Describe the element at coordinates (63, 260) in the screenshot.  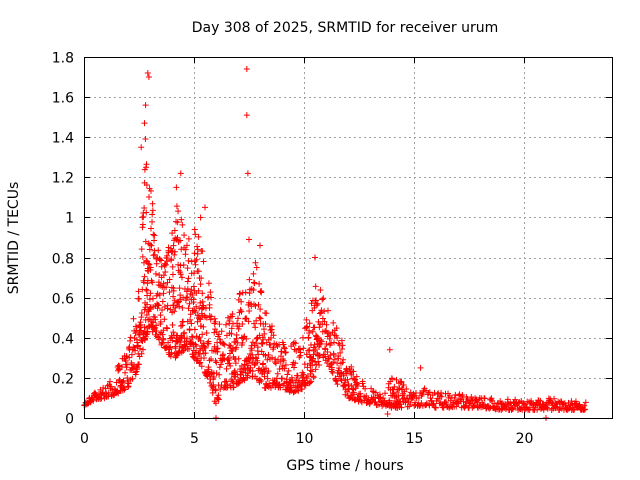
I see `y-tick-label: 0.8` at that location.